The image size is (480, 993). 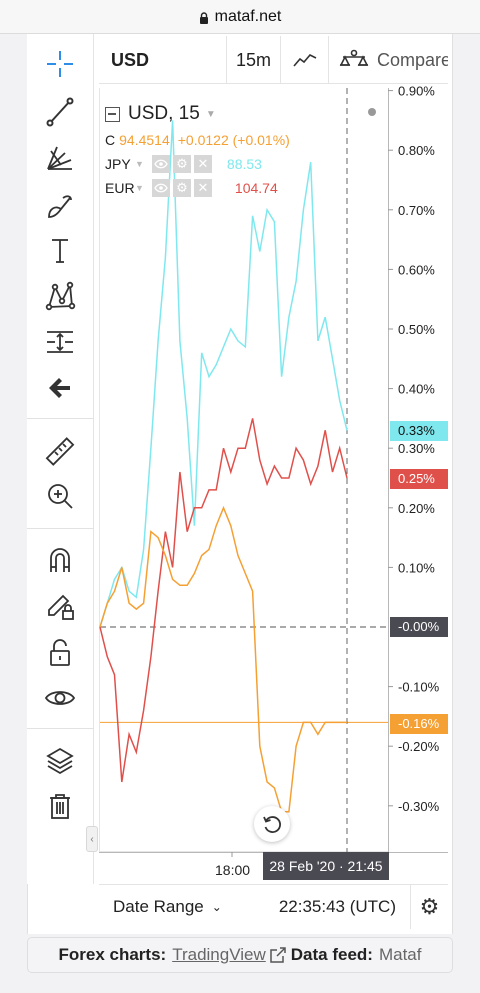 I want to click on ruler-icon, so click(x=60, y=452).